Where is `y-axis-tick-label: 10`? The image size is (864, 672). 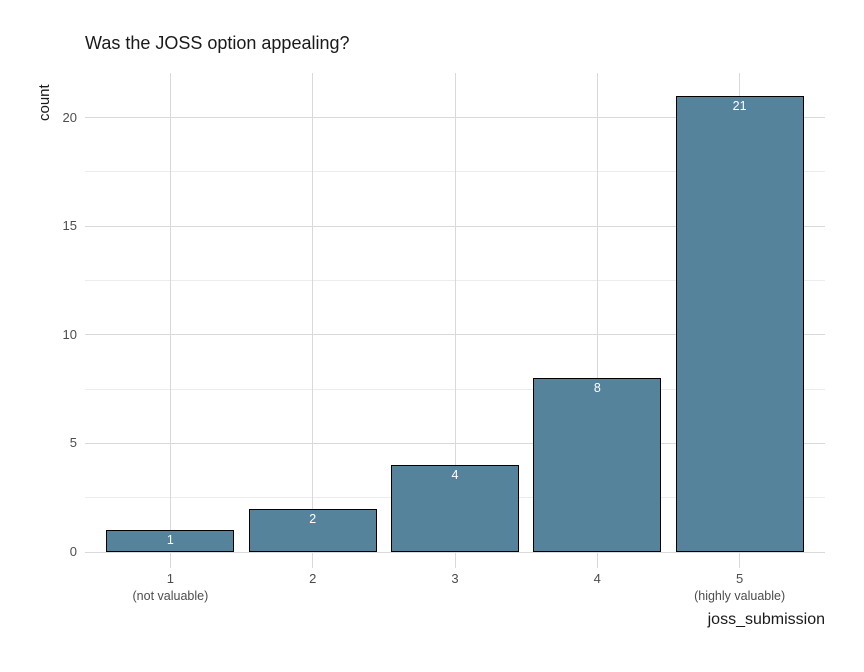 y-axis-tick-label: 10 is located at coordinates (69, 334).